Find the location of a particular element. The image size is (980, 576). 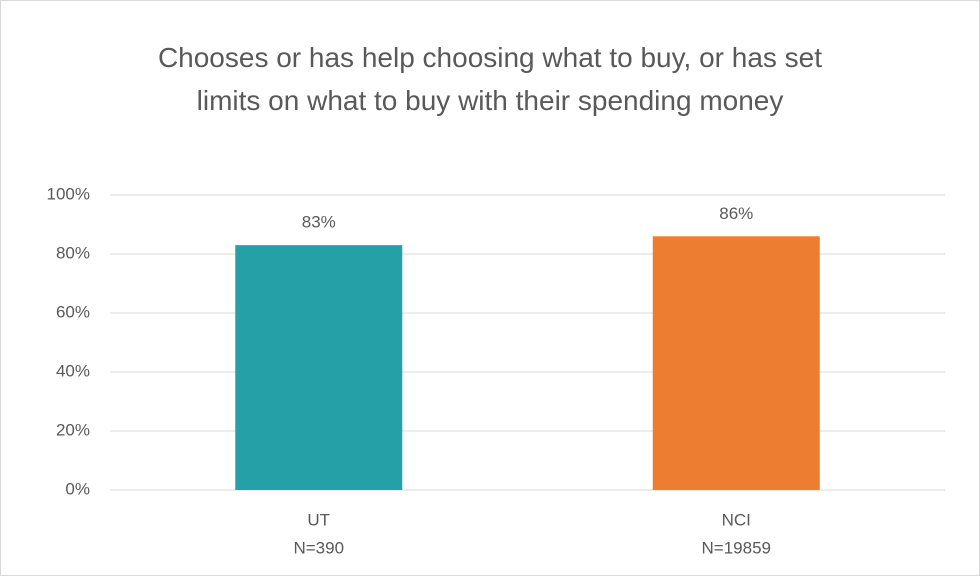

x-tick-label: NCI is located at coordinates (736, 519).